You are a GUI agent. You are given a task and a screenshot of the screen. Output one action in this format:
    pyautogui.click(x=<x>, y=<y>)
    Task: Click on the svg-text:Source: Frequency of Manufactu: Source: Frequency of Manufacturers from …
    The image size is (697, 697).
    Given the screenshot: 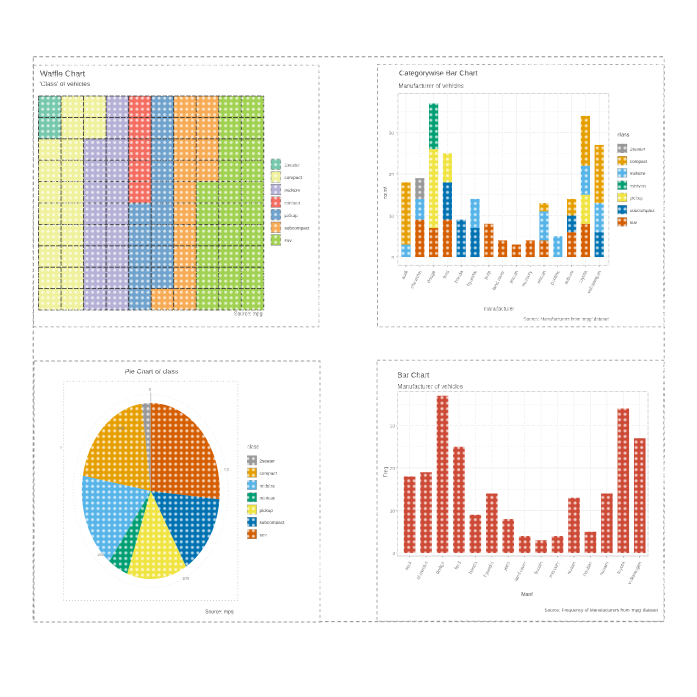 What is the action you would take?
    pyautogui.click(x=602, y=610)
    